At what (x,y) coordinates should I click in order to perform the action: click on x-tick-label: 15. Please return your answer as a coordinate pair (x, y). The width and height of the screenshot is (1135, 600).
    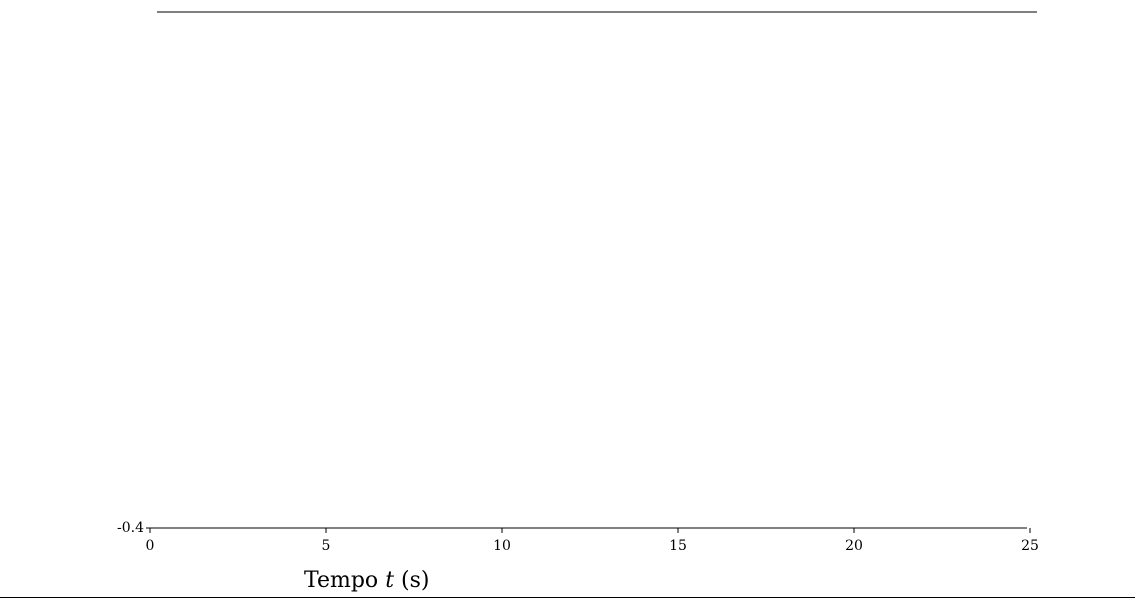
    Looking at the image, I should click on (678, 546).